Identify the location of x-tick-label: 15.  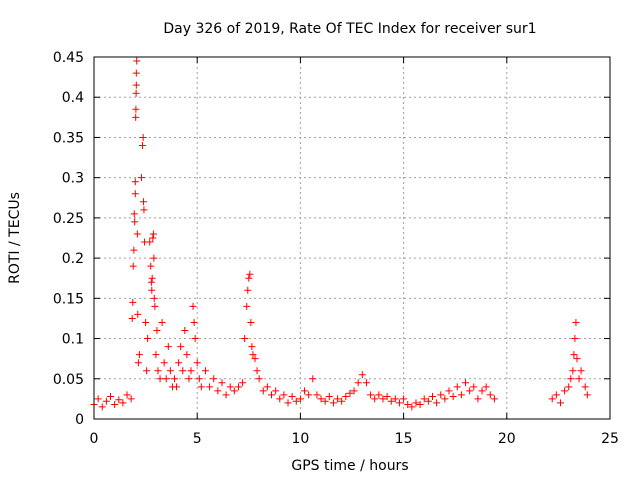
(404, 439).